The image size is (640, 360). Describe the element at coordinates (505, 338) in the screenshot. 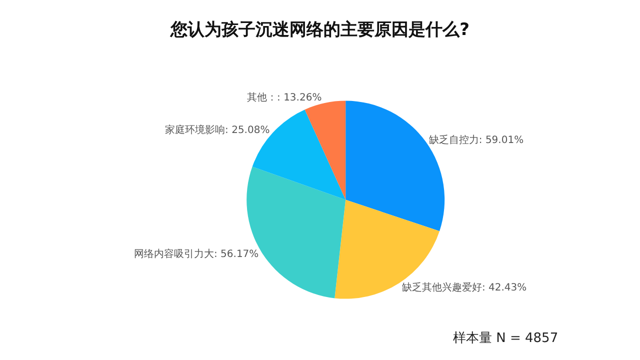

I see `text: 样本量 N = 4857` at that location.